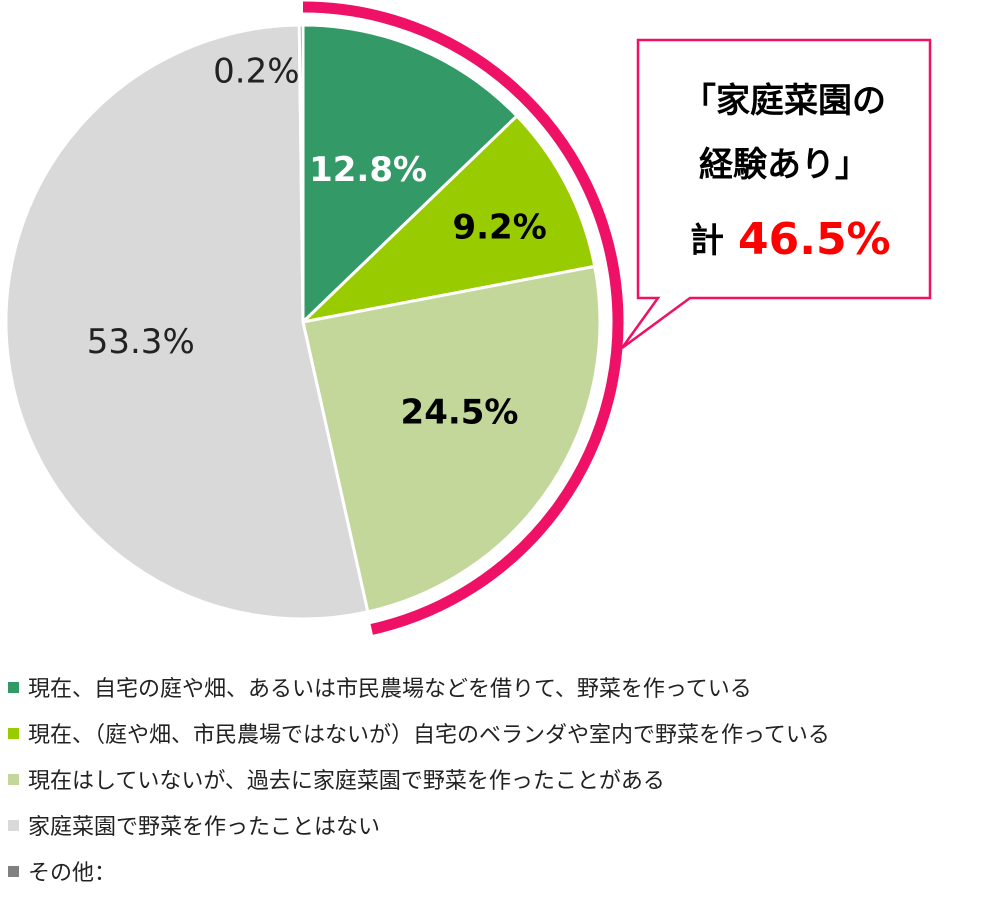 The width and height of the screenshot is (1000, 900). Describe the element at coordinates (390, 689) in the screenshot. I see `legend-label-1: 現在、自宅の庭や畑、あるいは市民農場などを借りて、野菜を作っている` at that location.